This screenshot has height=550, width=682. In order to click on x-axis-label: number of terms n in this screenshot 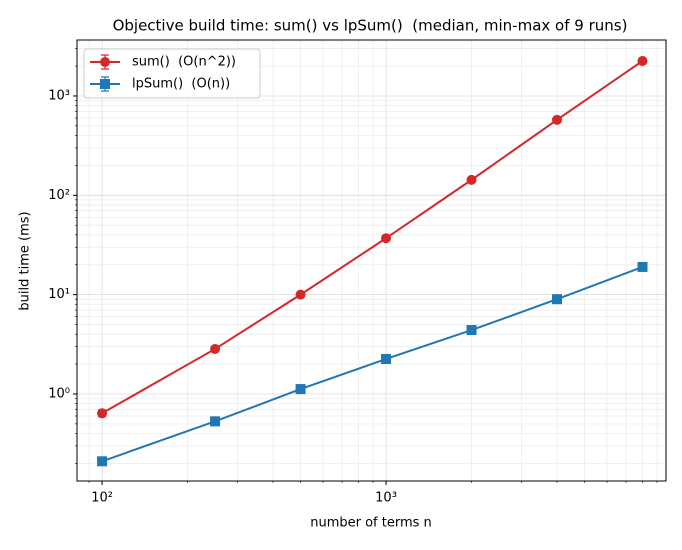, I will do `click(371, 523)`.